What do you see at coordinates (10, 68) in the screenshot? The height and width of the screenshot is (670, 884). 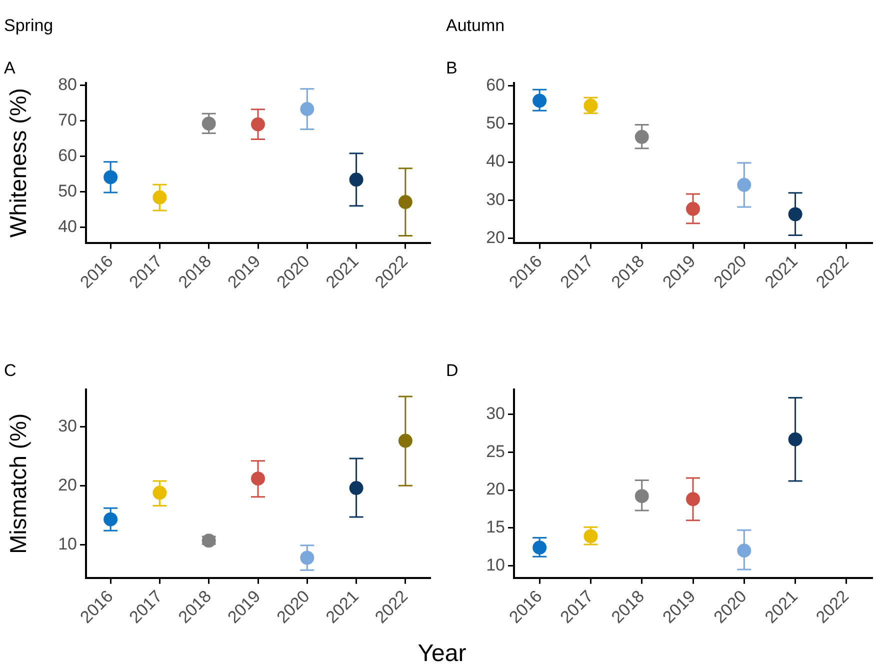 I see `chart-subtitle: A` at bounding box center [10, 68].